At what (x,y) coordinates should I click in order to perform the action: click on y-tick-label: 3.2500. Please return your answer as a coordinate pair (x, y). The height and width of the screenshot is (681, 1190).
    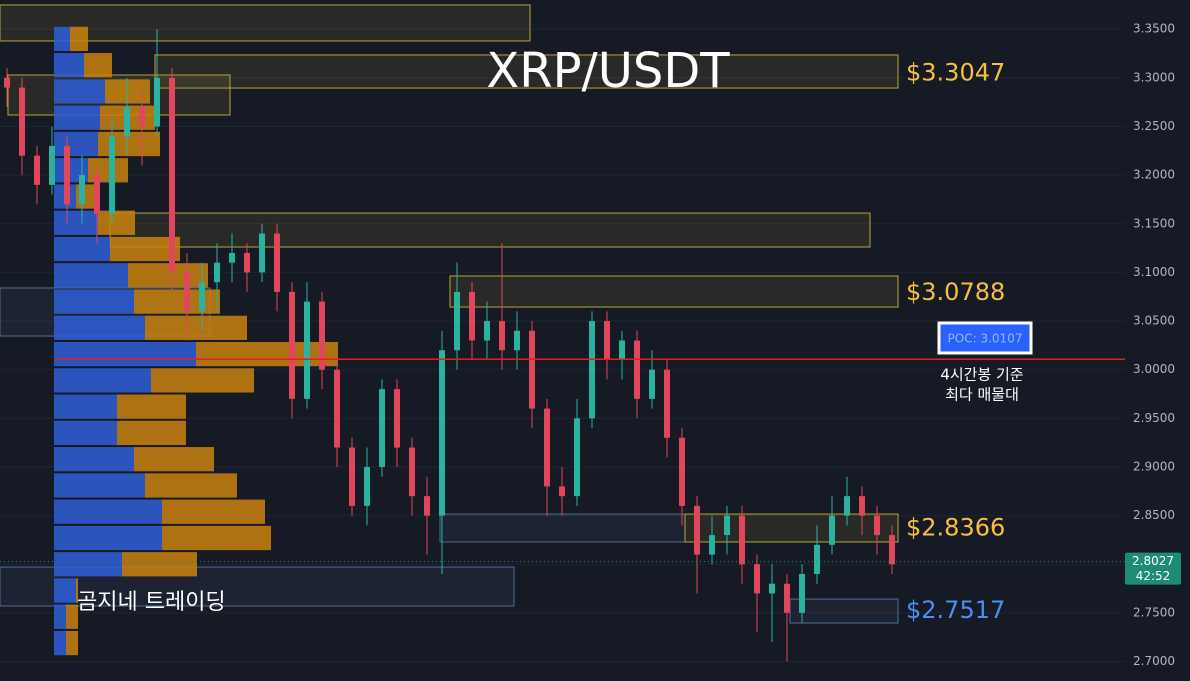
    Looking at the image, I should click on (1154, 126).